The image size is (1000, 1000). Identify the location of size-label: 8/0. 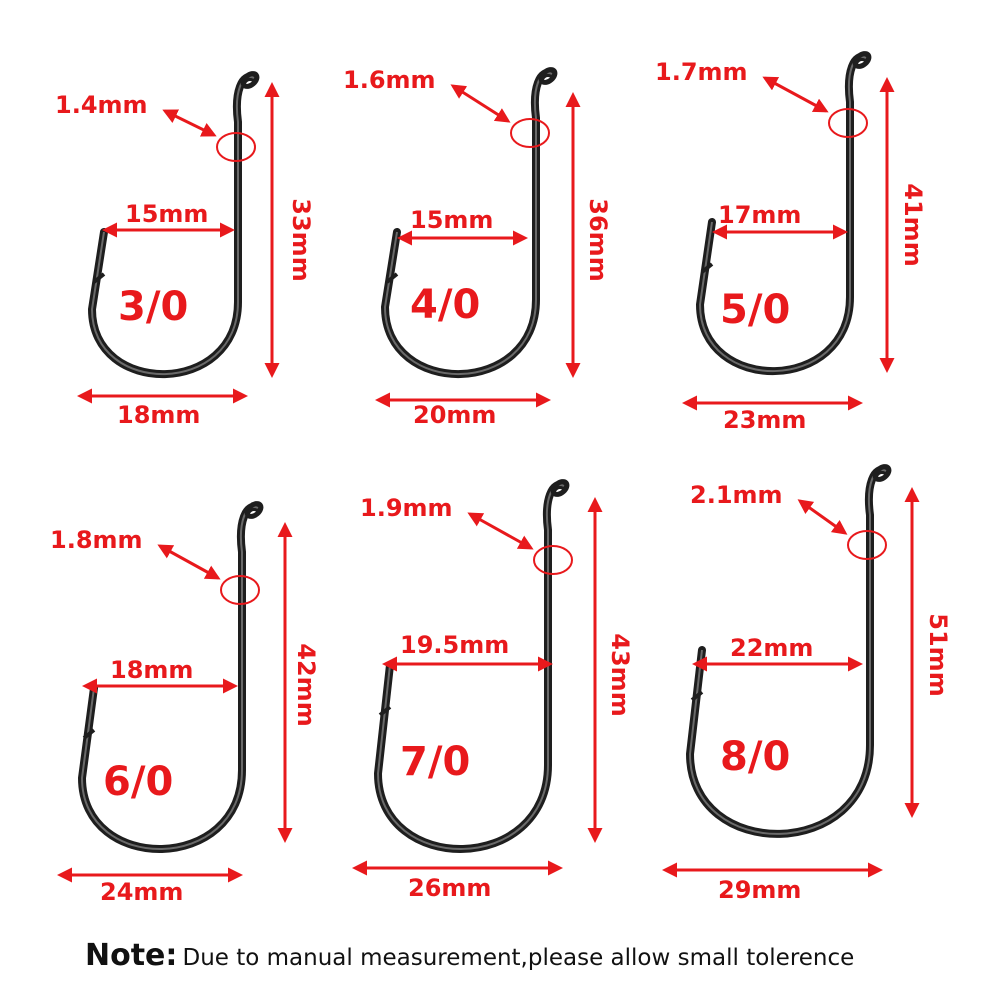
(755, 757).